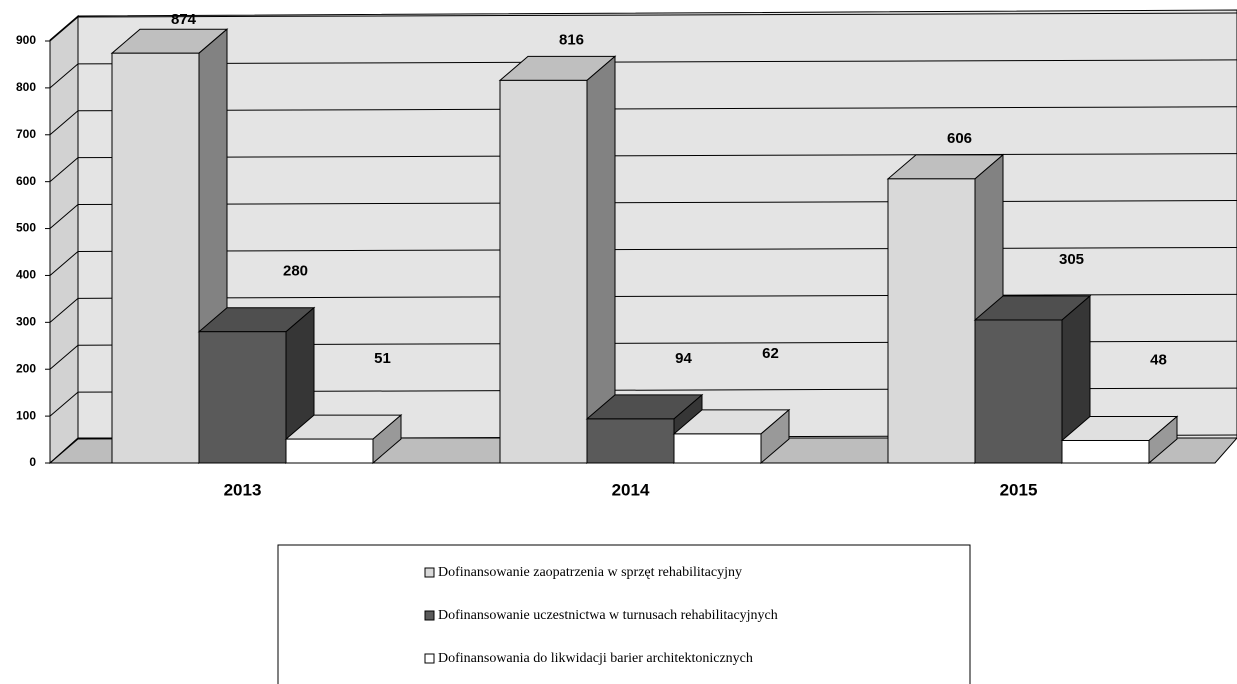 The image size is (1237, 684). What do you see at coordinates (26, 368) in the screenshot?
I see `y-tick-label: 200` at bounding box center [26, 368].